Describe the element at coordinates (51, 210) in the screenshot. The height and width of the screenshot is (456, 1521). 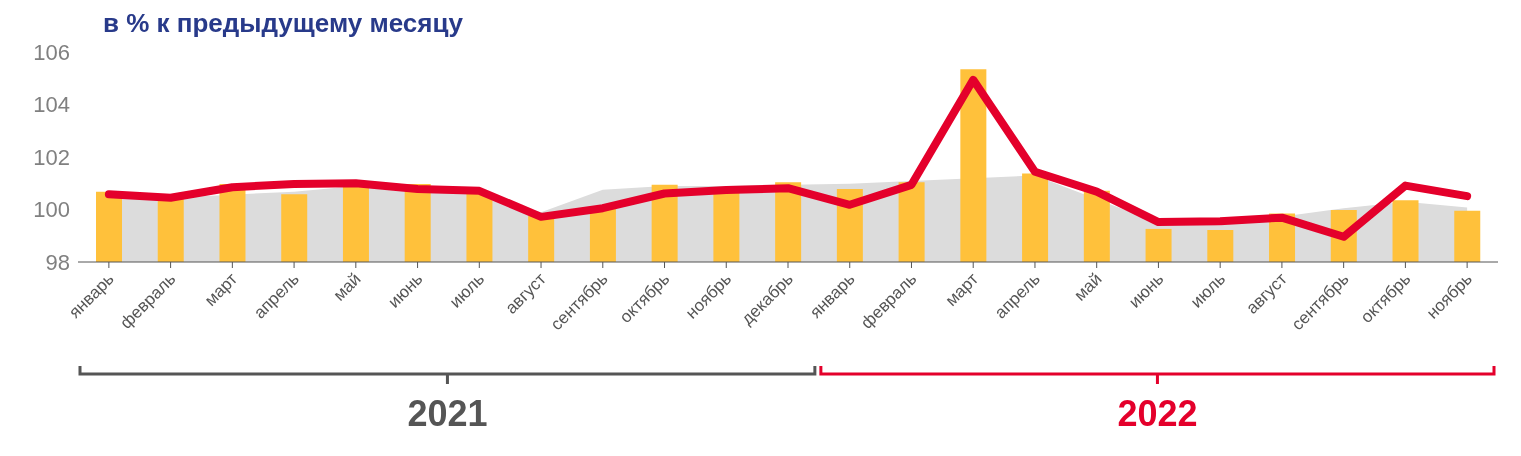
I see `y-tick-label: 100` at that location.